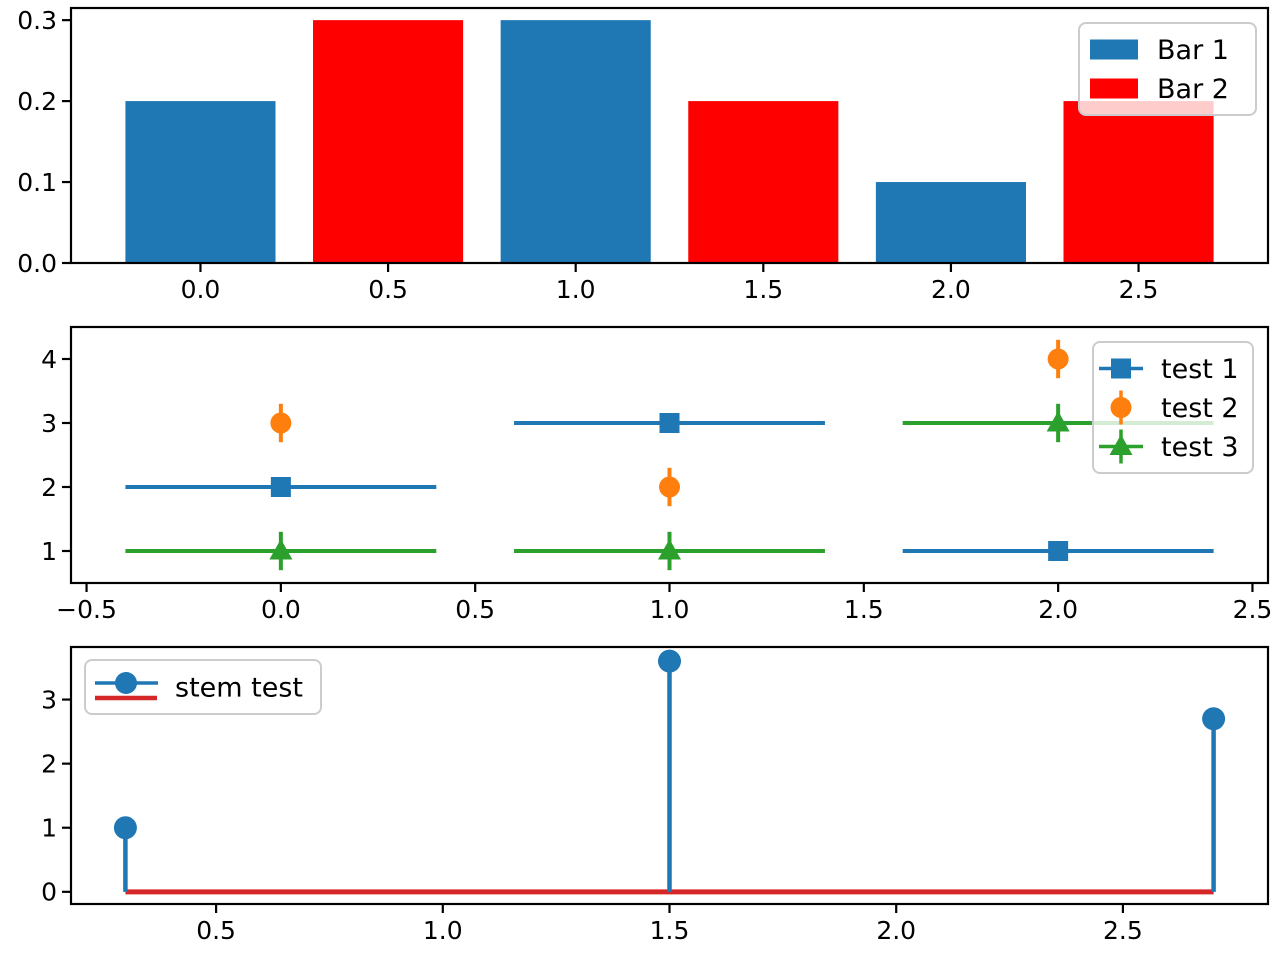 This screenshot has height=960, width=1280. Describe the element at coordinates (37, 101) in the screenshot. I see `y-tick-label: 0.2` at that location.